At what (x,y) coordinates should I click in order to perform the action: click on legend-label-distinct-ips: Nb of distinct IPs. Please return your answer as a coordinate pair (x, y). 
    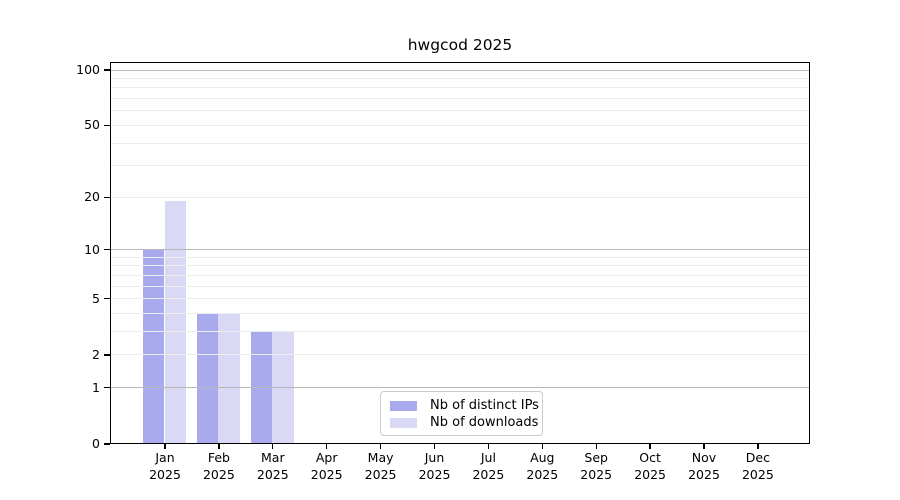
    Looking at the image, I should click on (484, 406).